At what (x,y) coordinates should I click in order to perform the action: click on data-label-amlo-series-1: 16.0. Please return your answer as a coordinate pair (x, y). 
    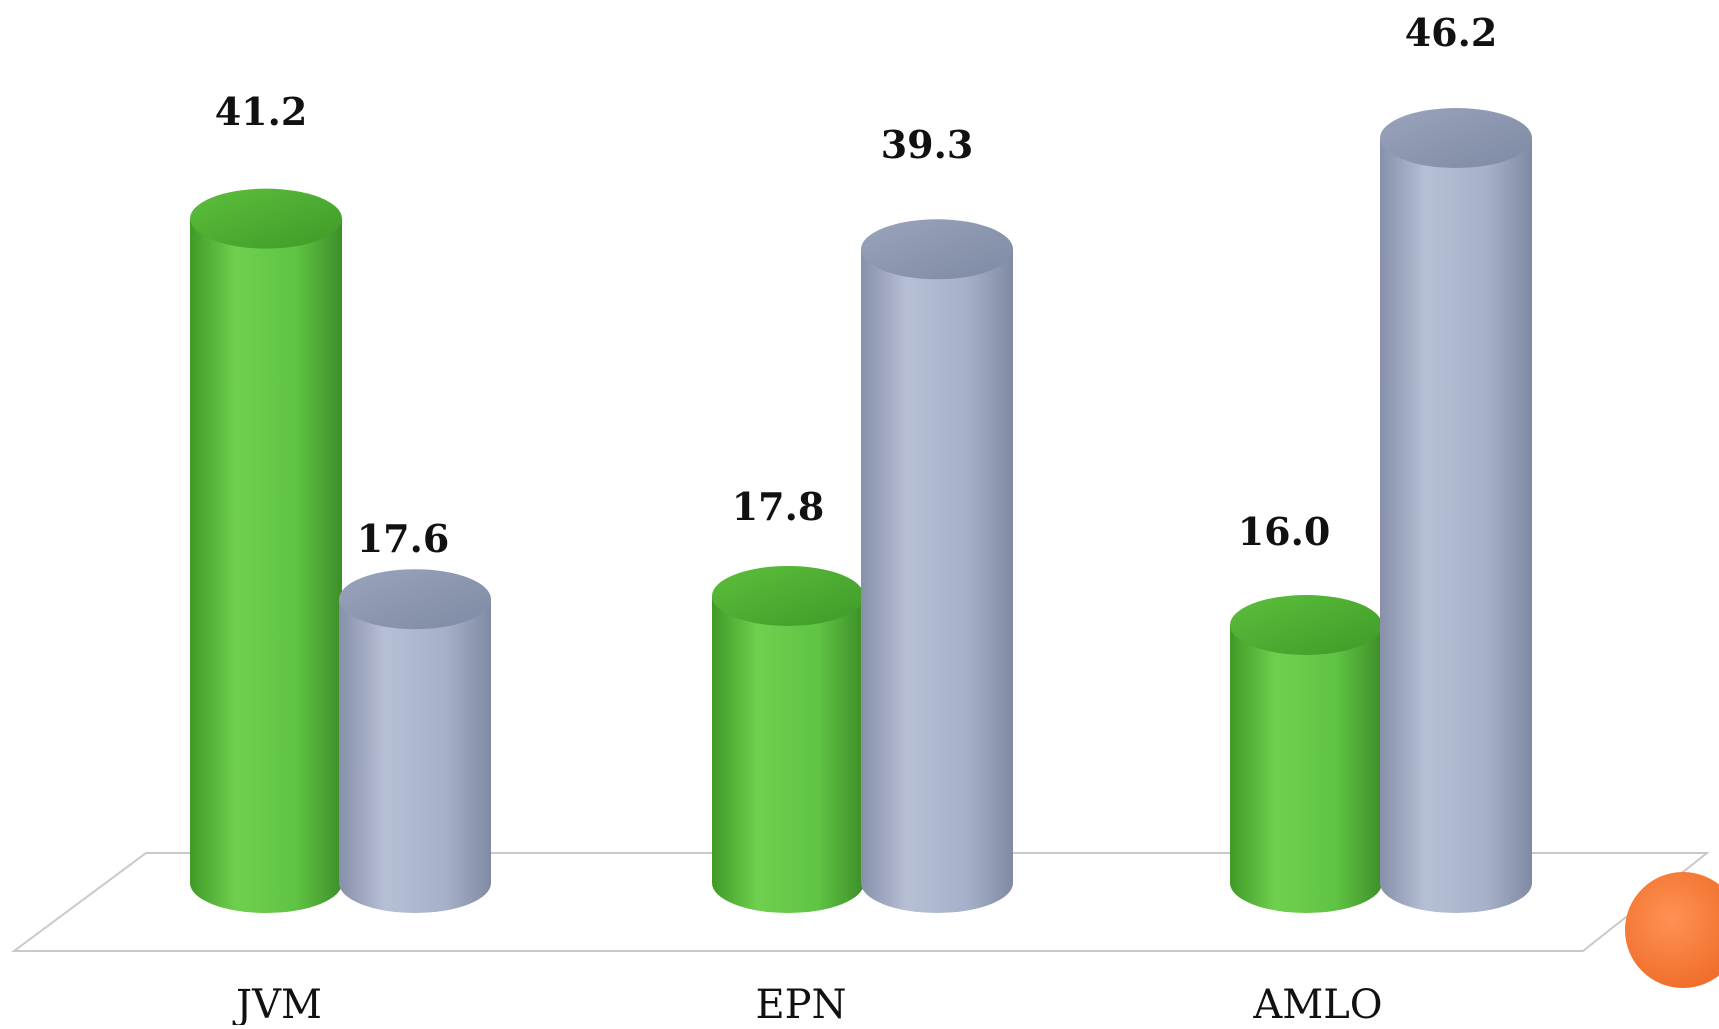
    Looking at the image, I should click on (1284, 531).